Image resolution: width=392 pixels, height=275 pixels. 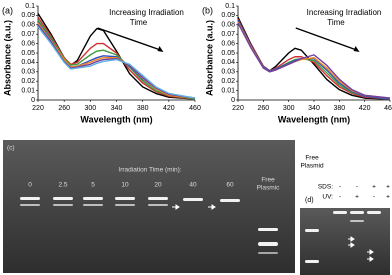 What do you see at coordinates (207, 10) in the screenshot?
I see `panel-label: (b)` at bounding box center [207, 10].